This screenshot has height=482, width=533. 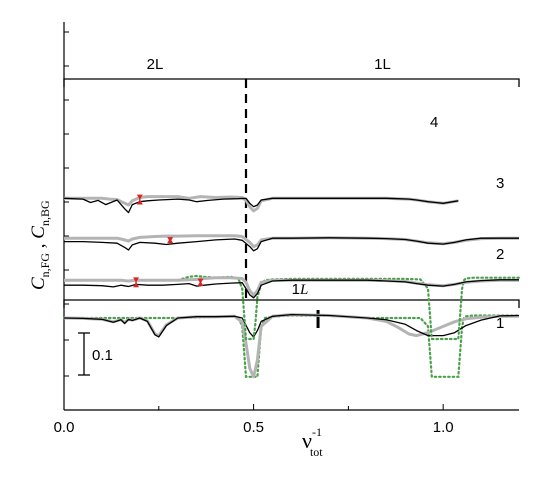 I want to click on x-tick-label: 0.5, so click(x=253, y=427).